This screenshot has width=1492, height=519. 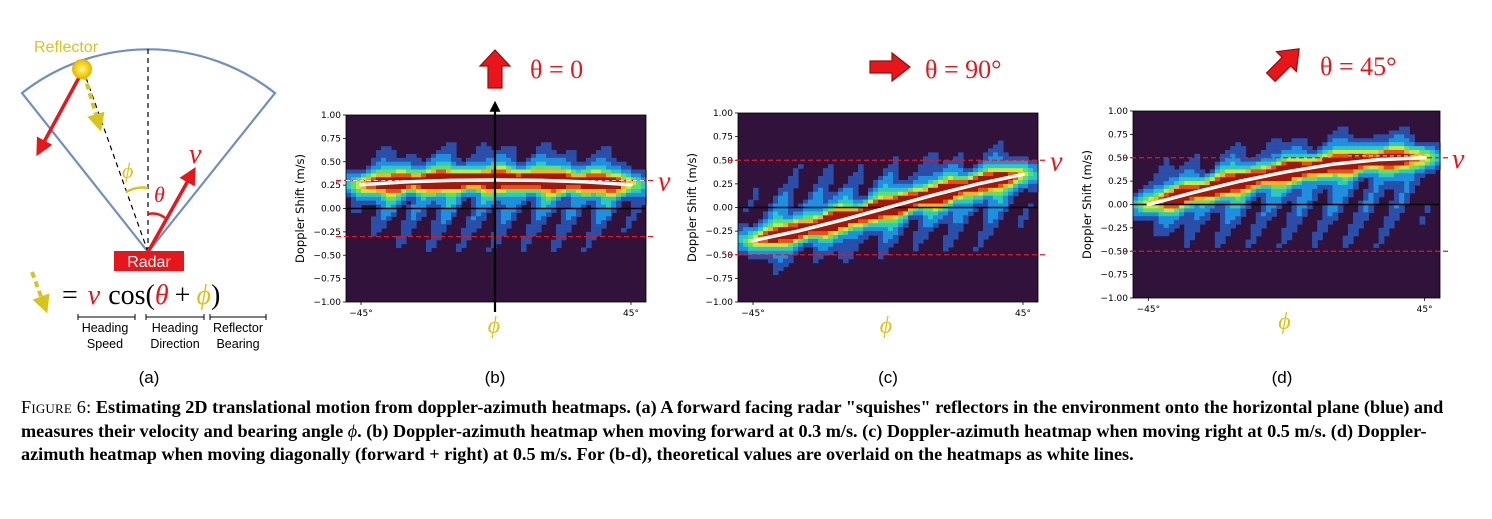 I want to click on y-tick-label: 1.00, so click(x=331, y=116).